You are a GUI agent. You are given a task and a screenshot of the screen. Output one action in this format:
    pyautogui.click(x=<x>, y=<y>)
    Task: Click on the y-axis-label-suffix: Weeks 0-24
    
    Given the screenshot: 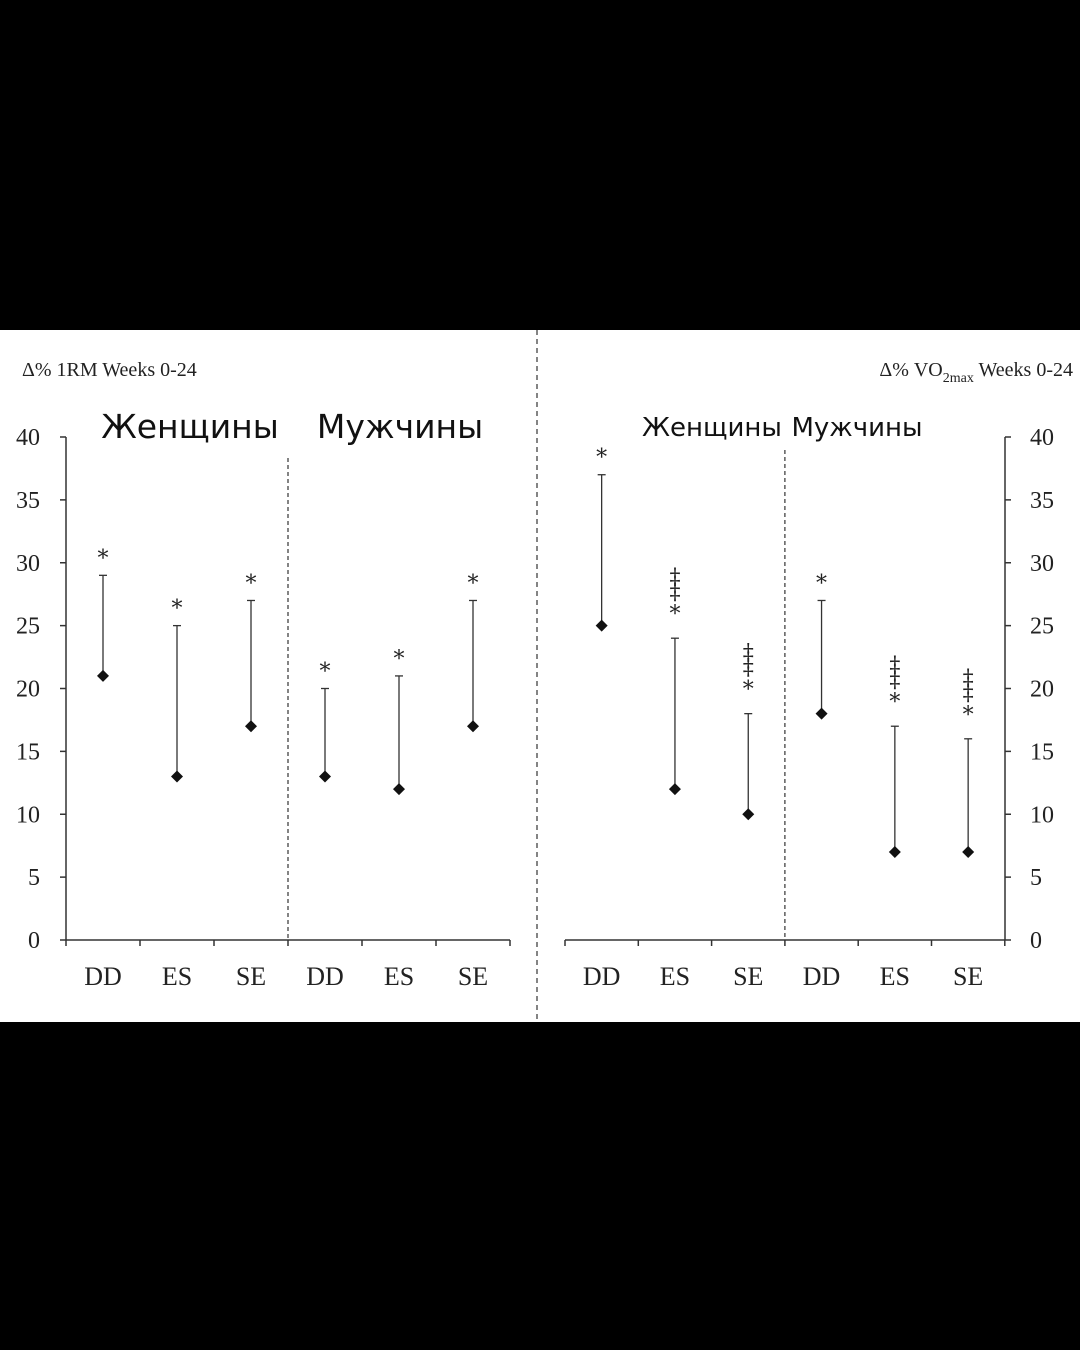 What is the action you would take?
    pyautogui.click(x=1023, y=370)
    